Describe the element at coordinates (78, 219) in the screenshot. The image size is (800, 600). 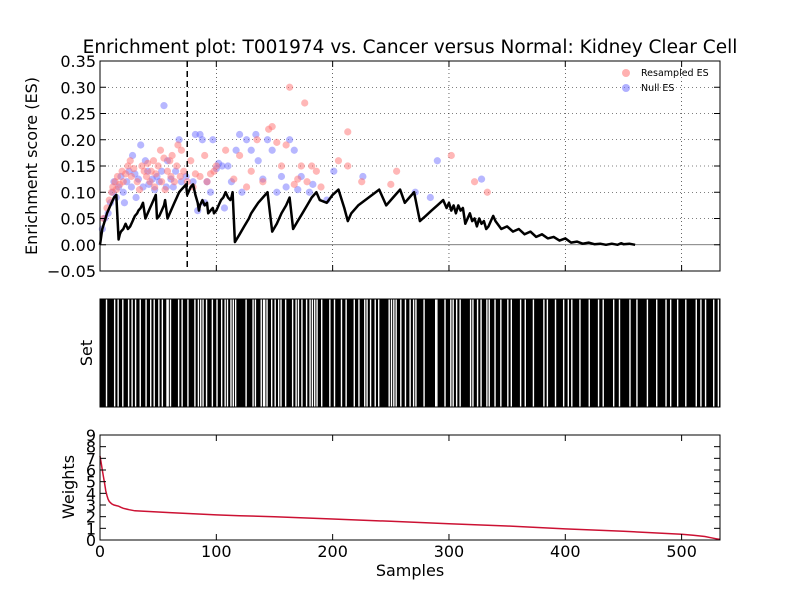
I see `es-ytick-label: 0.05` at that location.